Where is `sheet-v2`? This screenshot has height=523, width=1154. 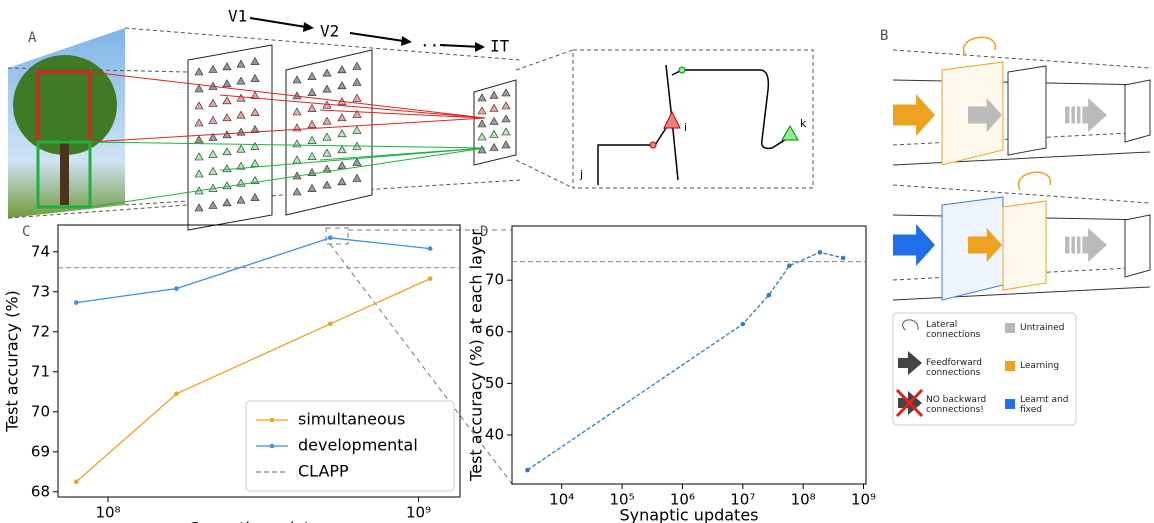
sheet-v2 is located at coordinates (329, 132).